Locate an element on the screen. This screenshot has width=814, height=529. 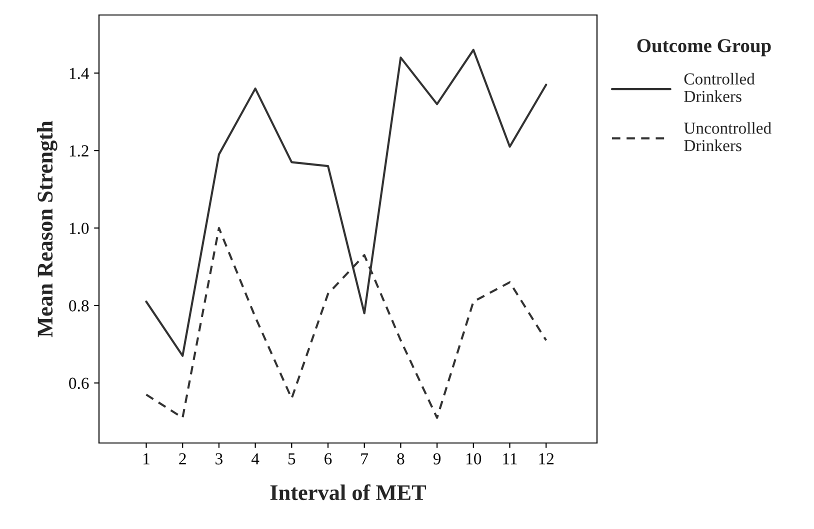
x-tick-label: 4 is located at coordinates (255, 458).